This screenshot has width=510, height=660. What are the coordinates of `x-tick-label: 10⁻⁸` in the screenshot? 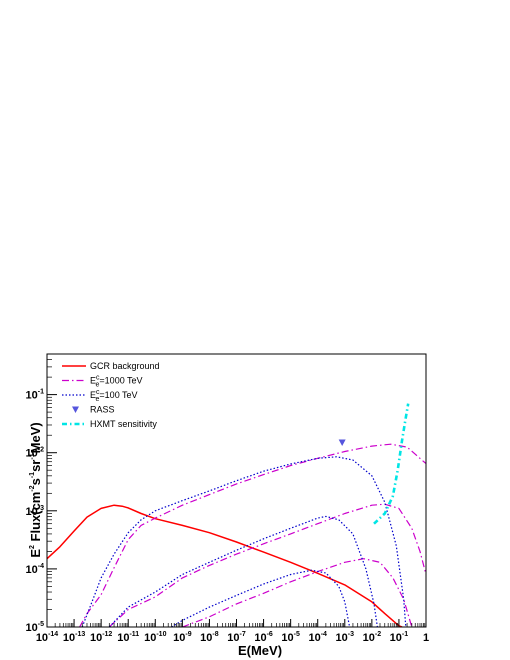 It's located at (209, 637).